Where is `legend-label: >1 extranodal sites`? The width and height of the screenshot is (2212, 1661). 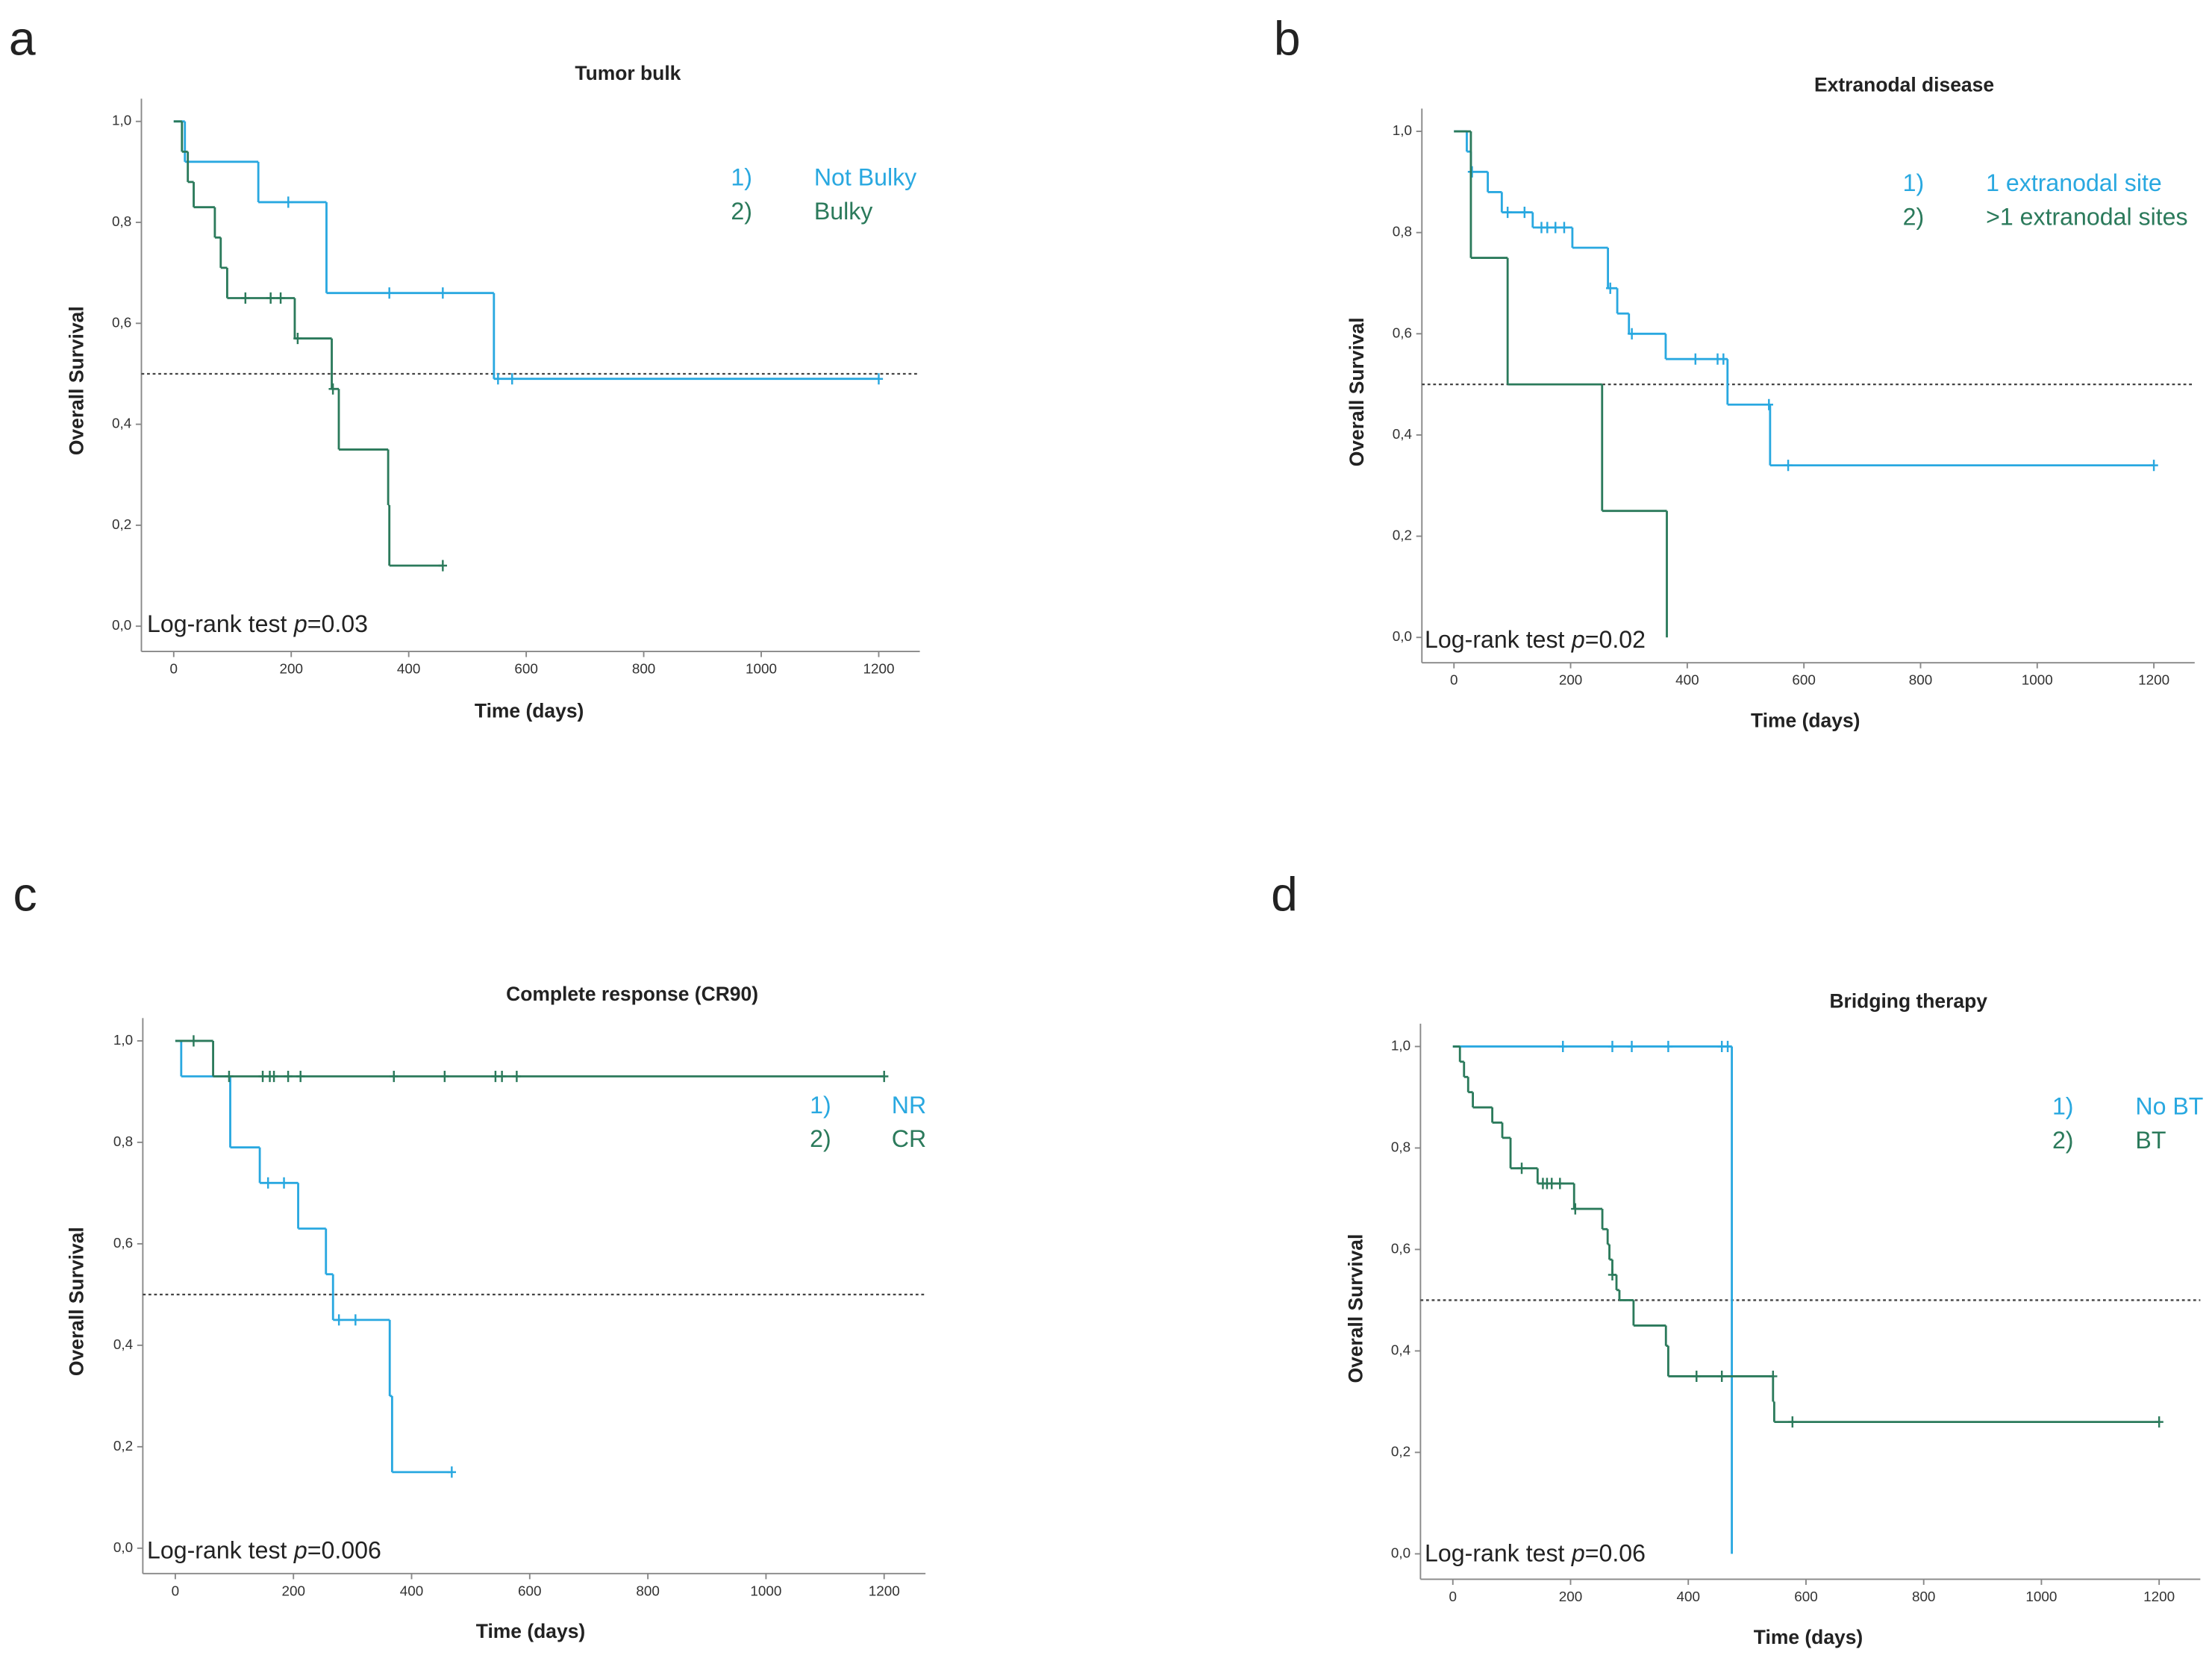 legend-label: >1 extranodal sites is located at coordinates (2086, 216).